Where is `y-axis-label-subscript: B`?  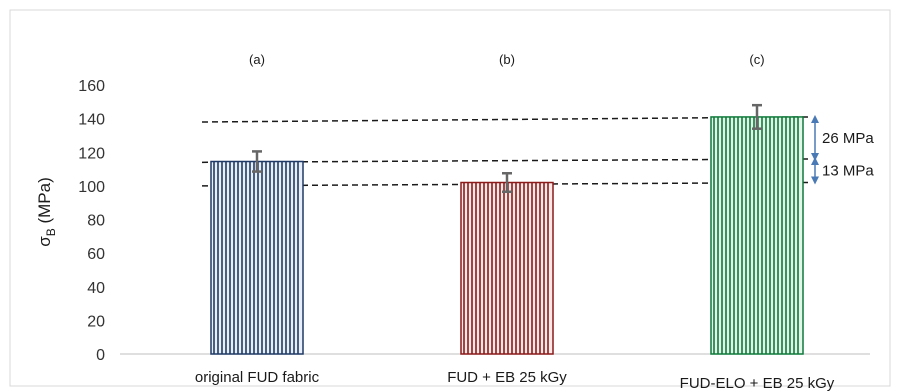
y-axis-label-subscript: B is located at coordinates (51, 232).